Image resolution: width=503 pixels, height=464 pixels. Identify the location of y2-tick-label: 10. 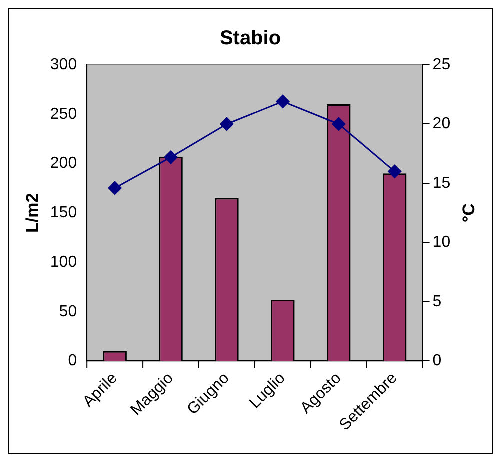
(441, 243).